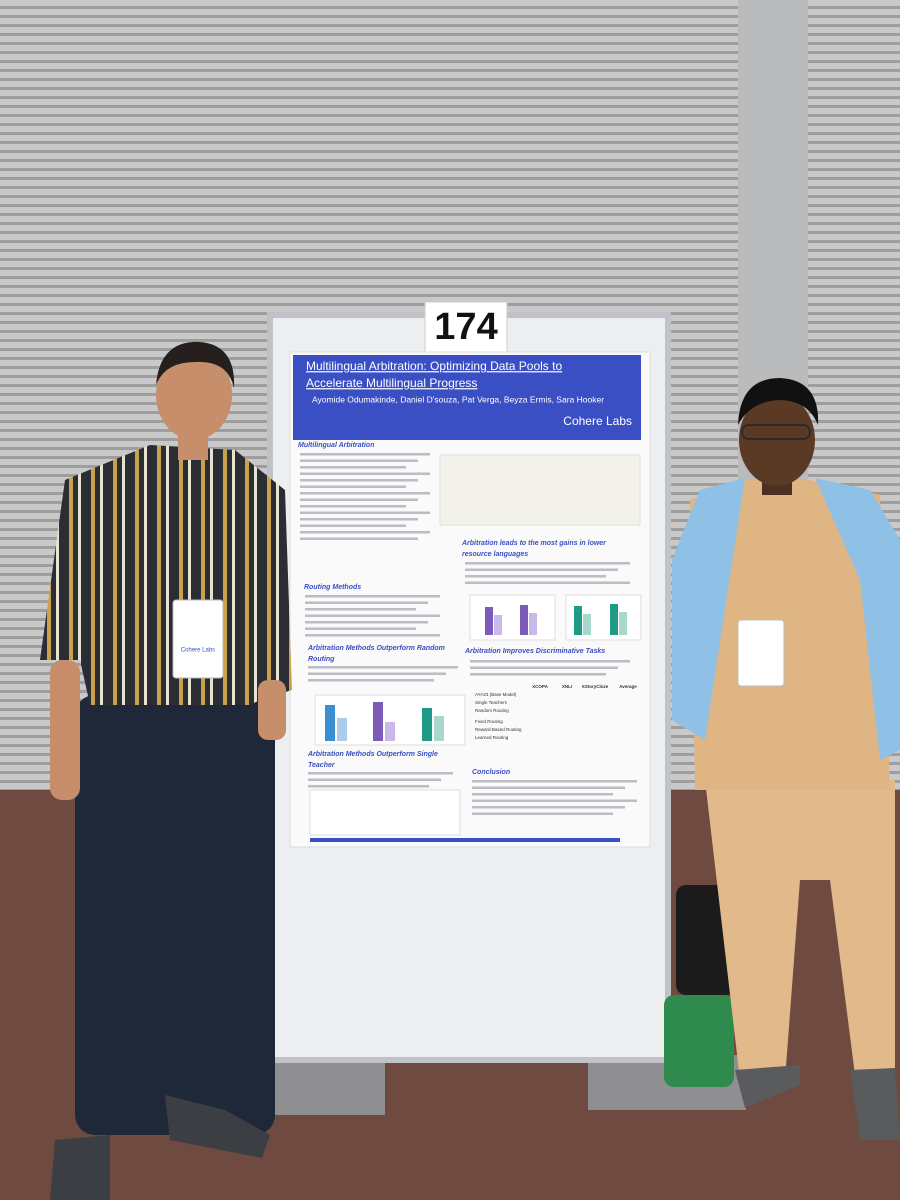  I want to click on badge-label: Cohere Labs, so click(198, 651).